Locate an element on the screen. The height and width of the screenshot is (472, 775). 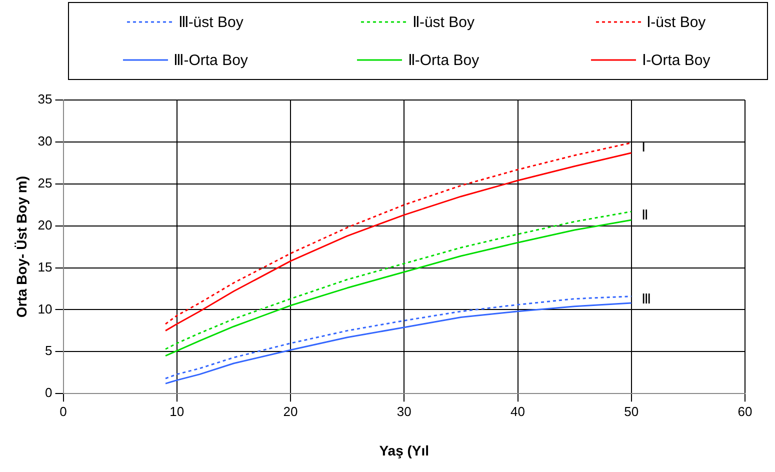
x-tick-label: 50 is located at coordinates (631, 411).